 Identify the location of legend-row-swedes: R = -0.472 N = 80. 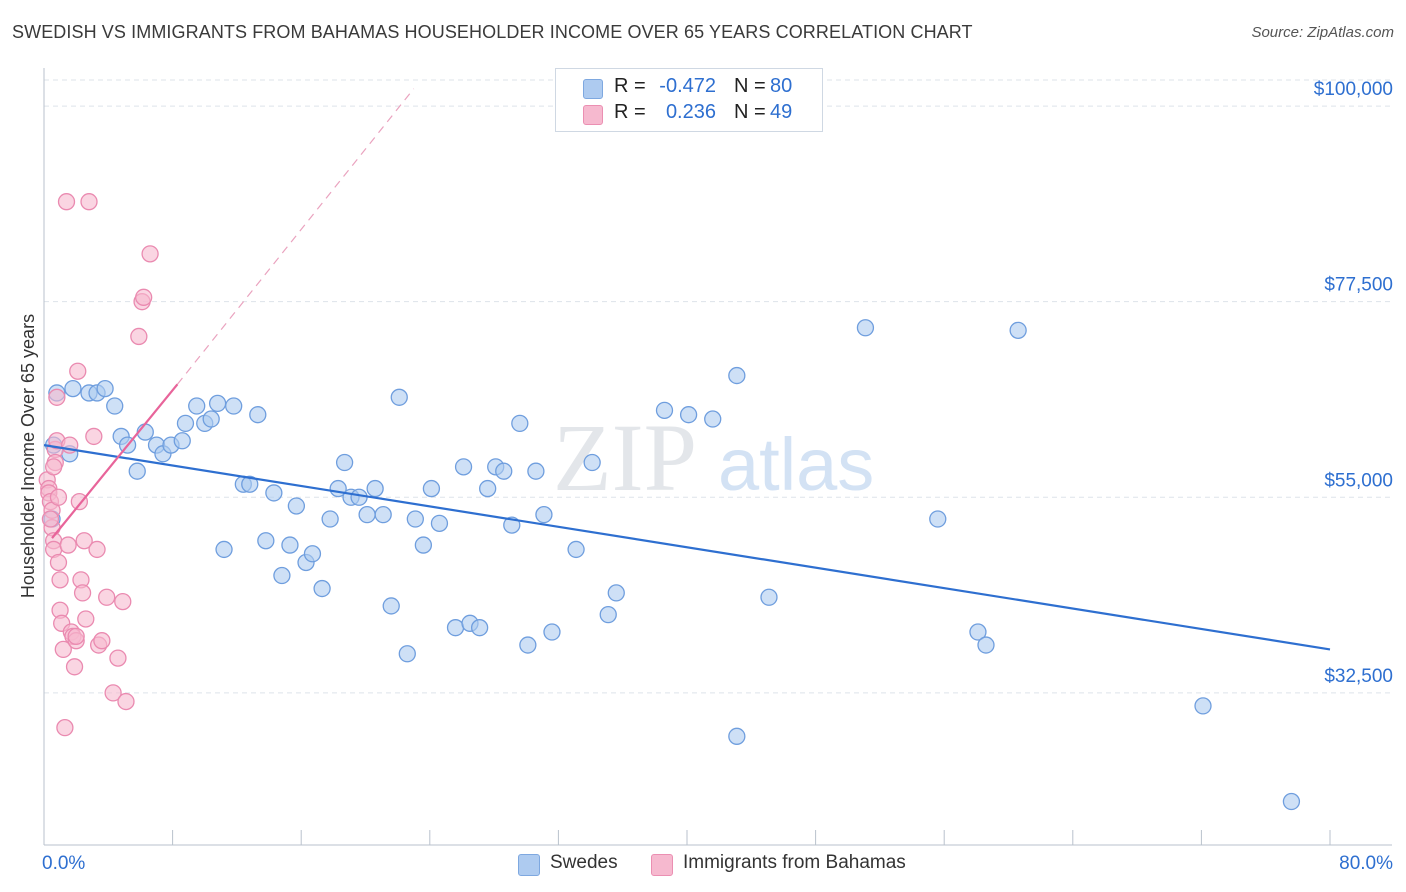
(689, 88).